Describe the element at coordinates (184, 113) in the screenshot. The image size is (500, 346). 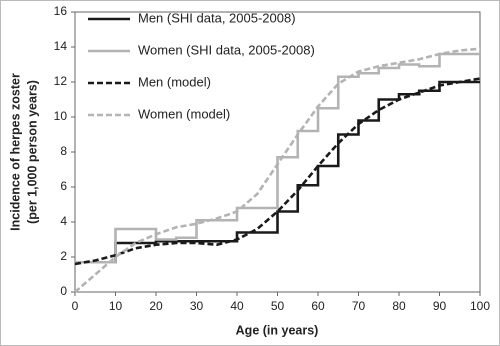
I see `legend-label: Women (model)` at that location.